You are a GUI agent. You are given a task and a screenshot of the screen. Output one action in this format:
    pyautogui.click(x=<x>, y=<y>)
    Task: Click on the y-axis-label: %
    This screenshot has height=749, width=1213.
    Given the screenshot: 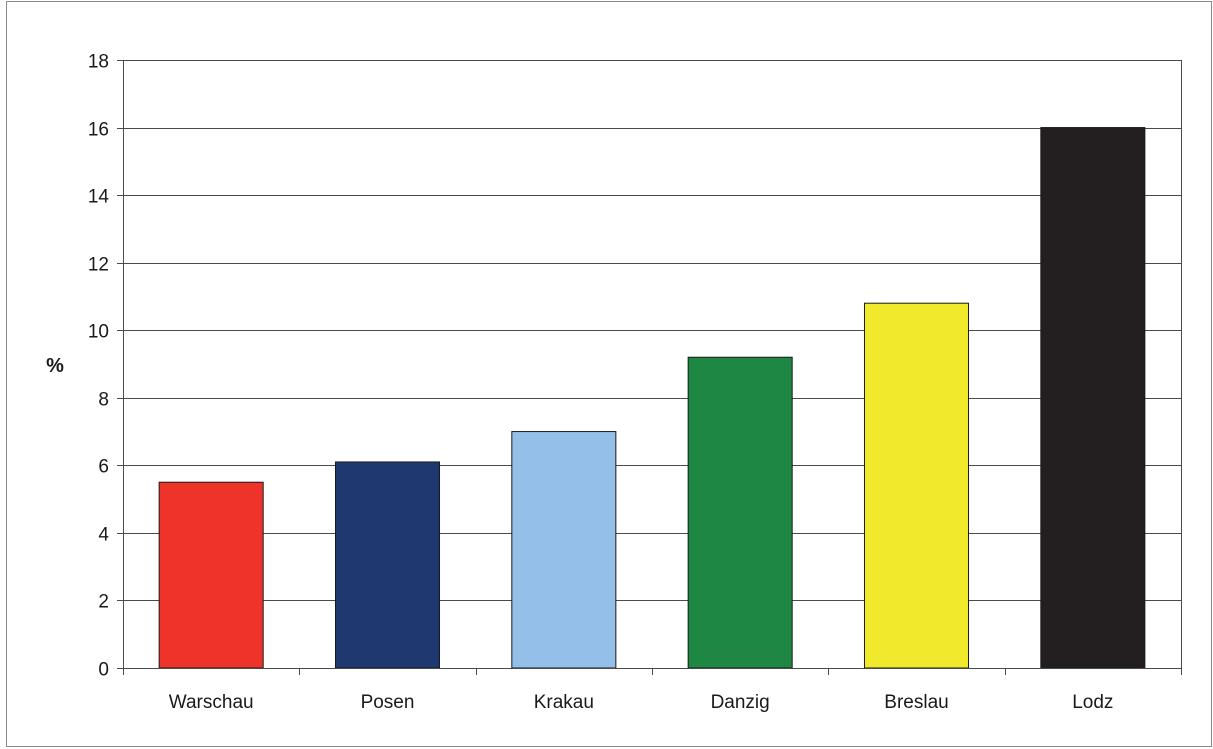 What is the action you would take?
    pyautogui.click(x=55, y=366)
    